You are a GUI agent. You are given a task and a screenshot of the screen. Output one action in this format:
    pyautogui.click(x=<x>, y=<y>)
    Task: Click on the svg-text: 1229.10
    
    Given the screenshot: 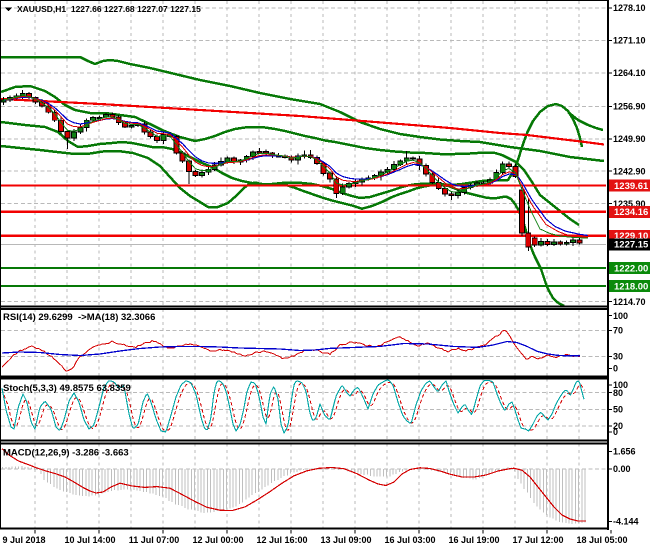 What is the action you would take?
    pyautogui.click(x=631, y=236)
    